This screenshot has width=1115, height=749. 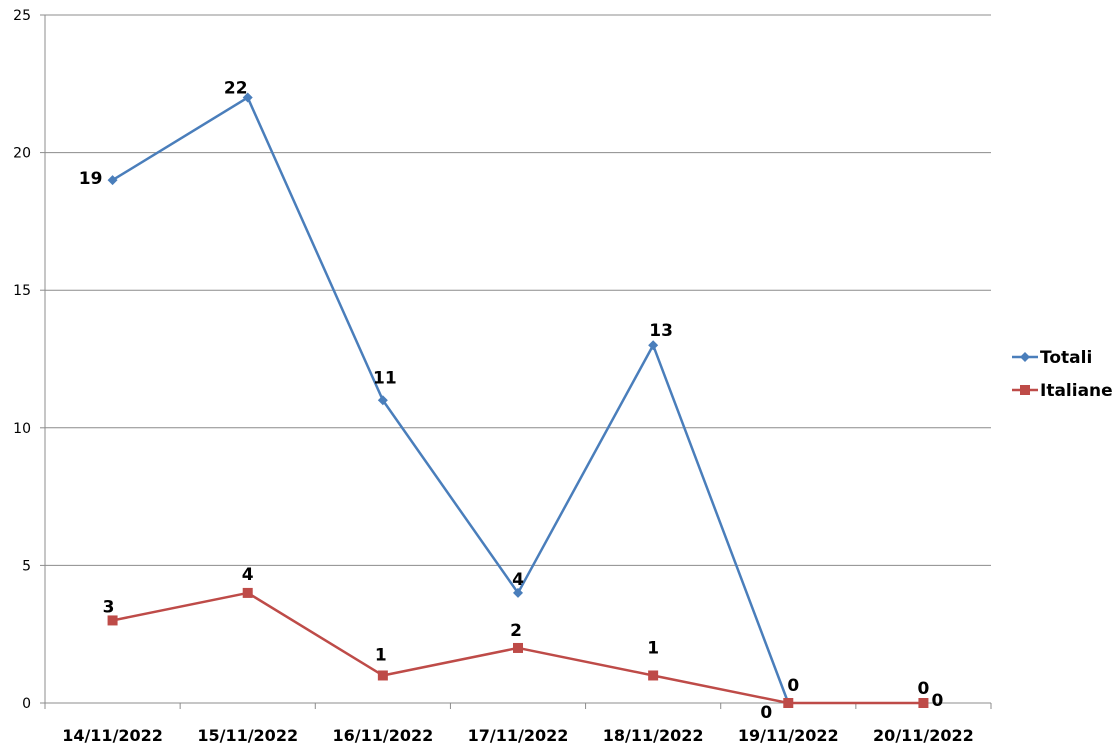 I want to click on y-tick-label: 5, so click(x=26, y=566).